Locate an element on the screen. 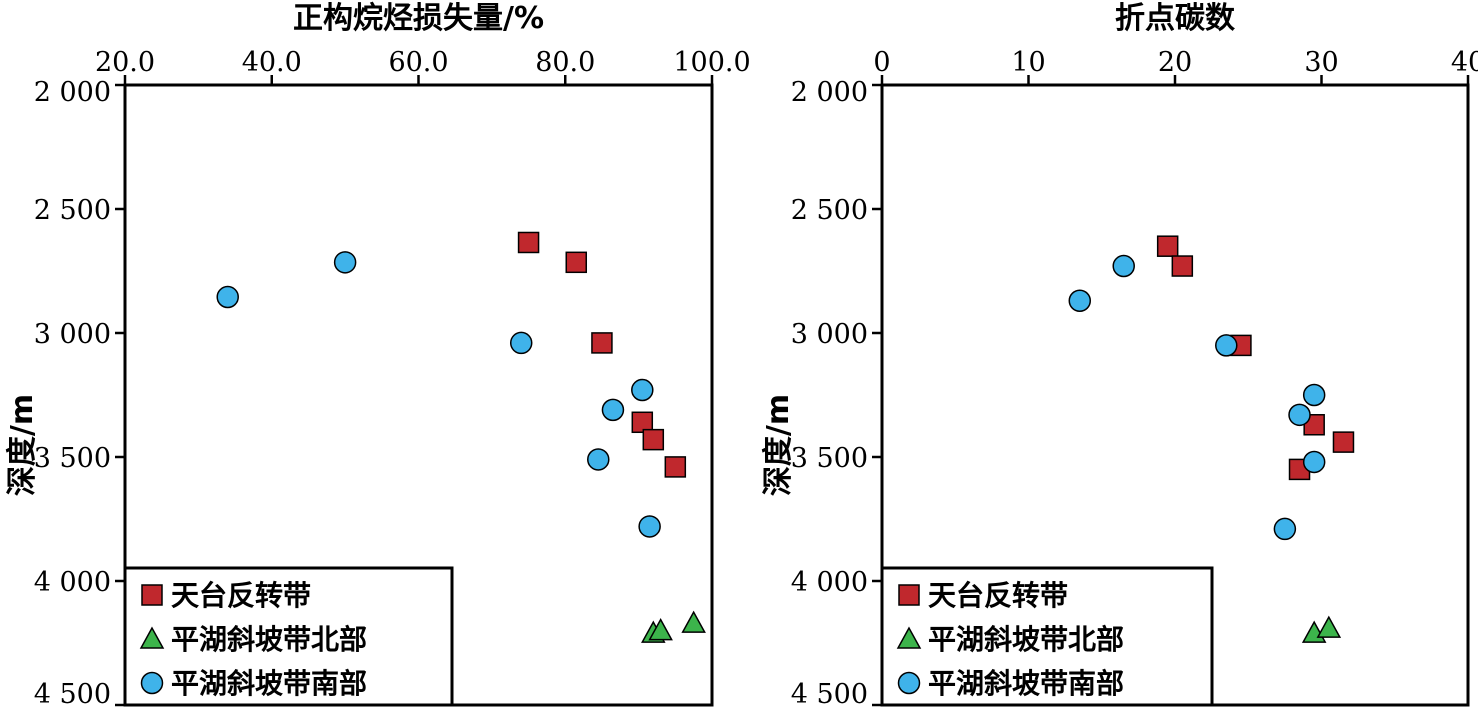 This screenshot has height=708, width=1478. x-tick-label: 100.0 is located at coordinates (711, 62).